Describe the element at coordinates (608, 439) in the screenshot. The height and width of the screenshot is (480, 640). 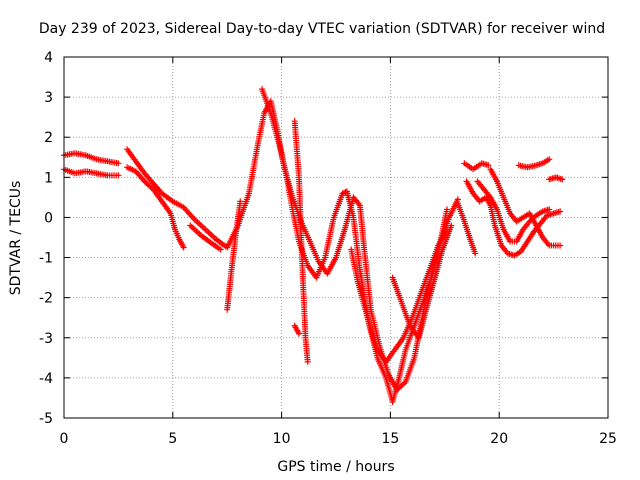
I see `x-tick-label: 25` at that location.